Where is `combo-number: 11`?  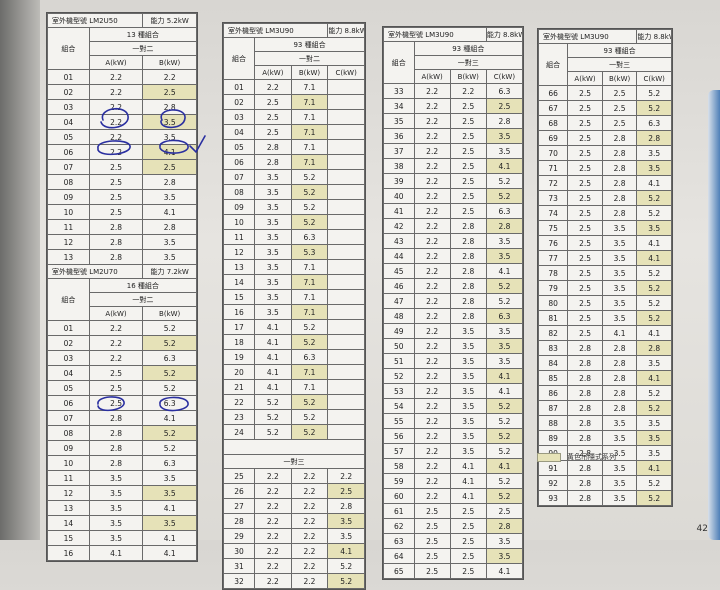
combo-number: 11 is located at coordinates (239, 237).